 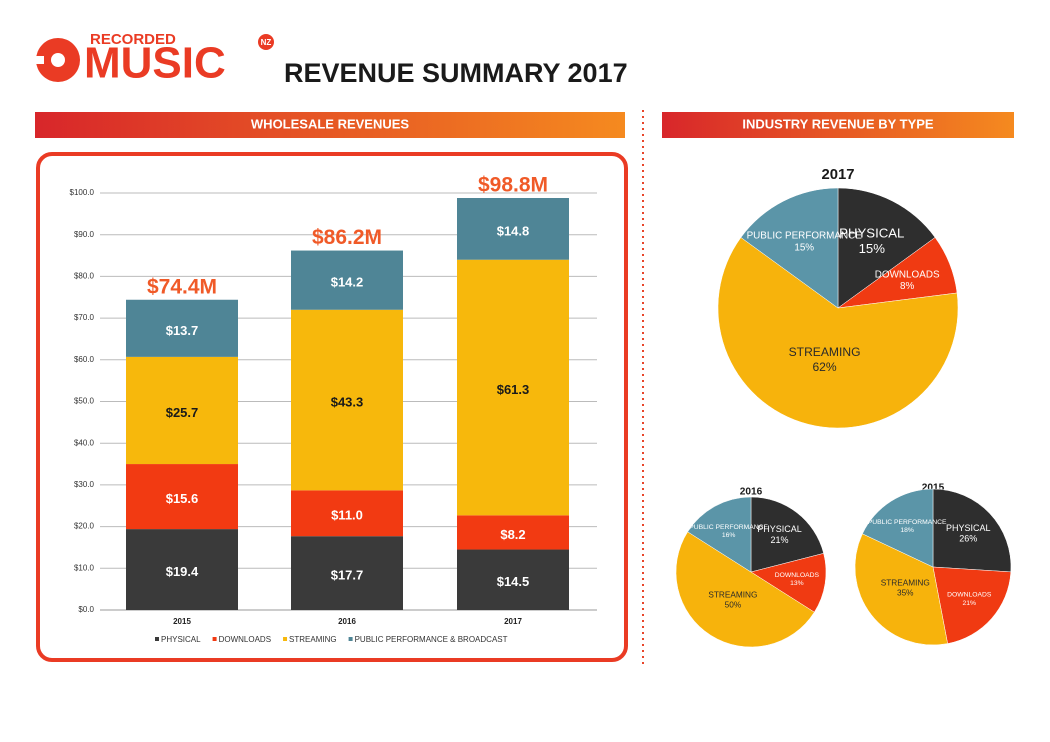 What do you see at coordinates (181, 639) in the screenshot?
I see `legend-label: PHYSICAL` at bounding box center [181, 639].